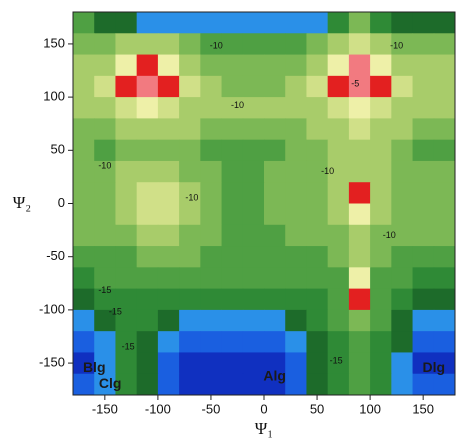 The height and width of the screenshot is (441, 474). I want to click on y-tick-label: 0, so click(61, 202).